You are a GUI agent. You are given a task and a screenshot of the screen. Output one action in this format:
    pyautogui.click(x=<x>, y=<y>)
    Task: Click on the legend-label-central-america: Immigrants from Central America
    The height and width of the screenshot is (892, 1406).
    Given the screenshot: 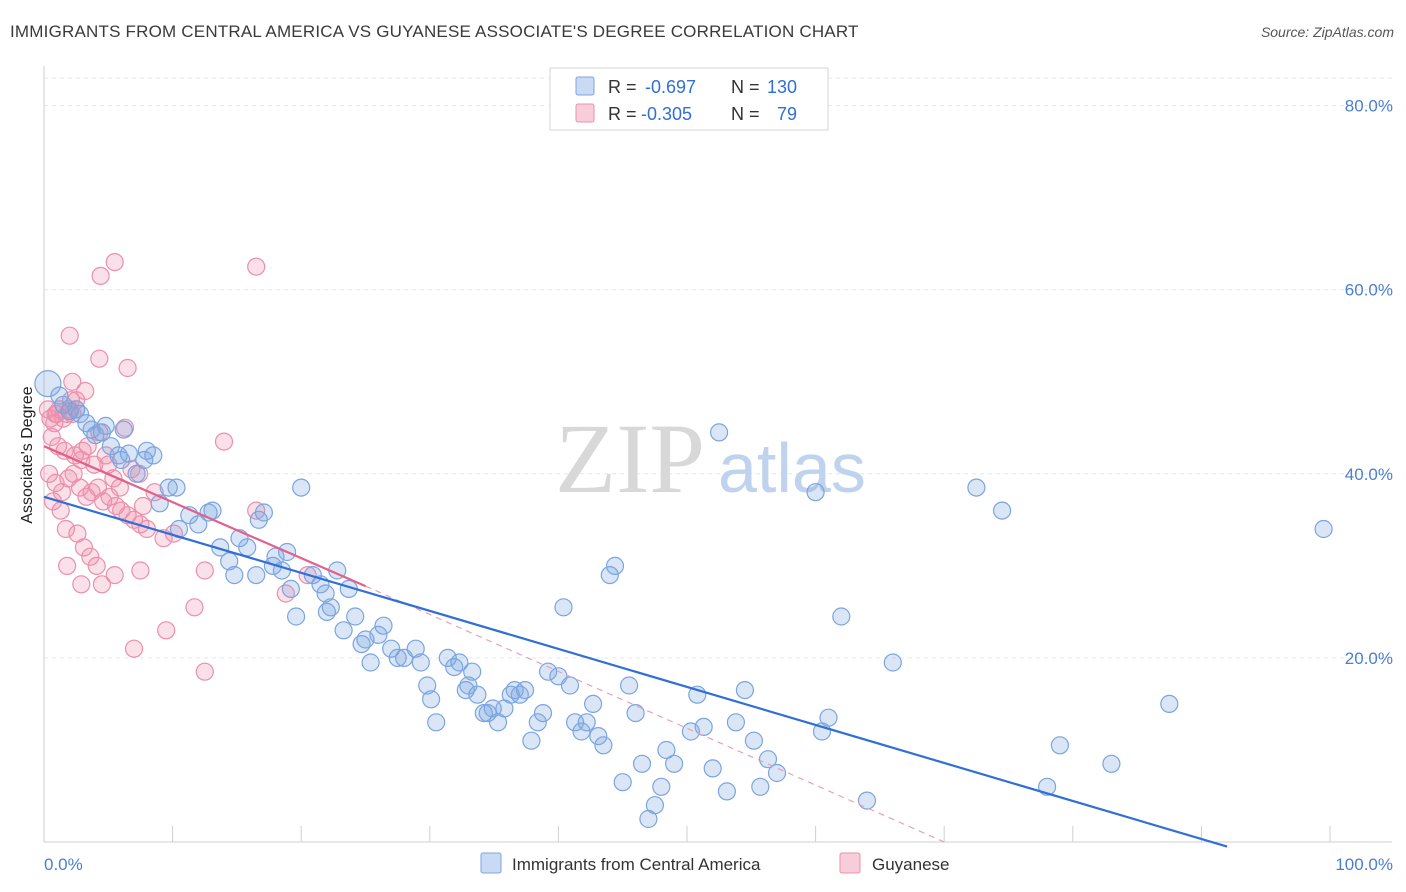 What is the action you would take?
    pyautogui.click(x=636, y=864)
    